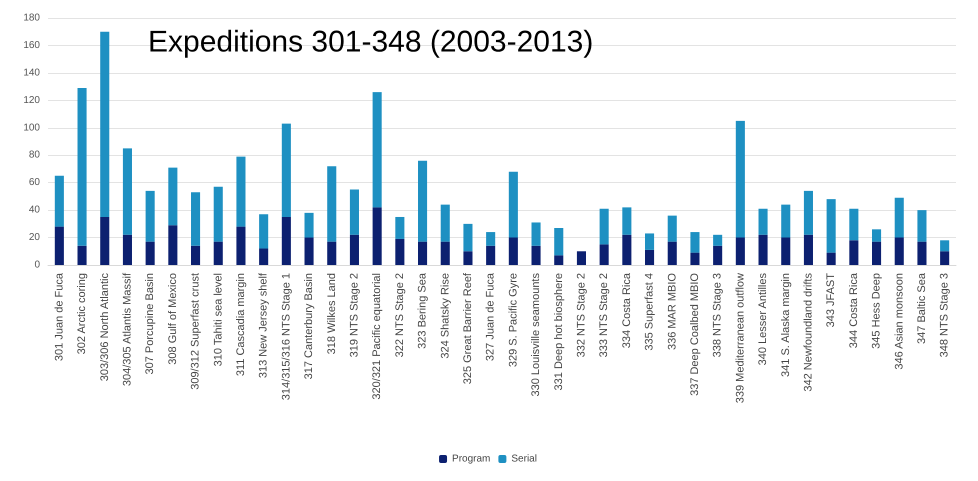 The height and width of the screenshot is (481, 978). What do you see at coordinates (445, 316) in the screenshot?
I see `x-tick-label: 324 Shatsky Rise` at bounding box center [445, 316].